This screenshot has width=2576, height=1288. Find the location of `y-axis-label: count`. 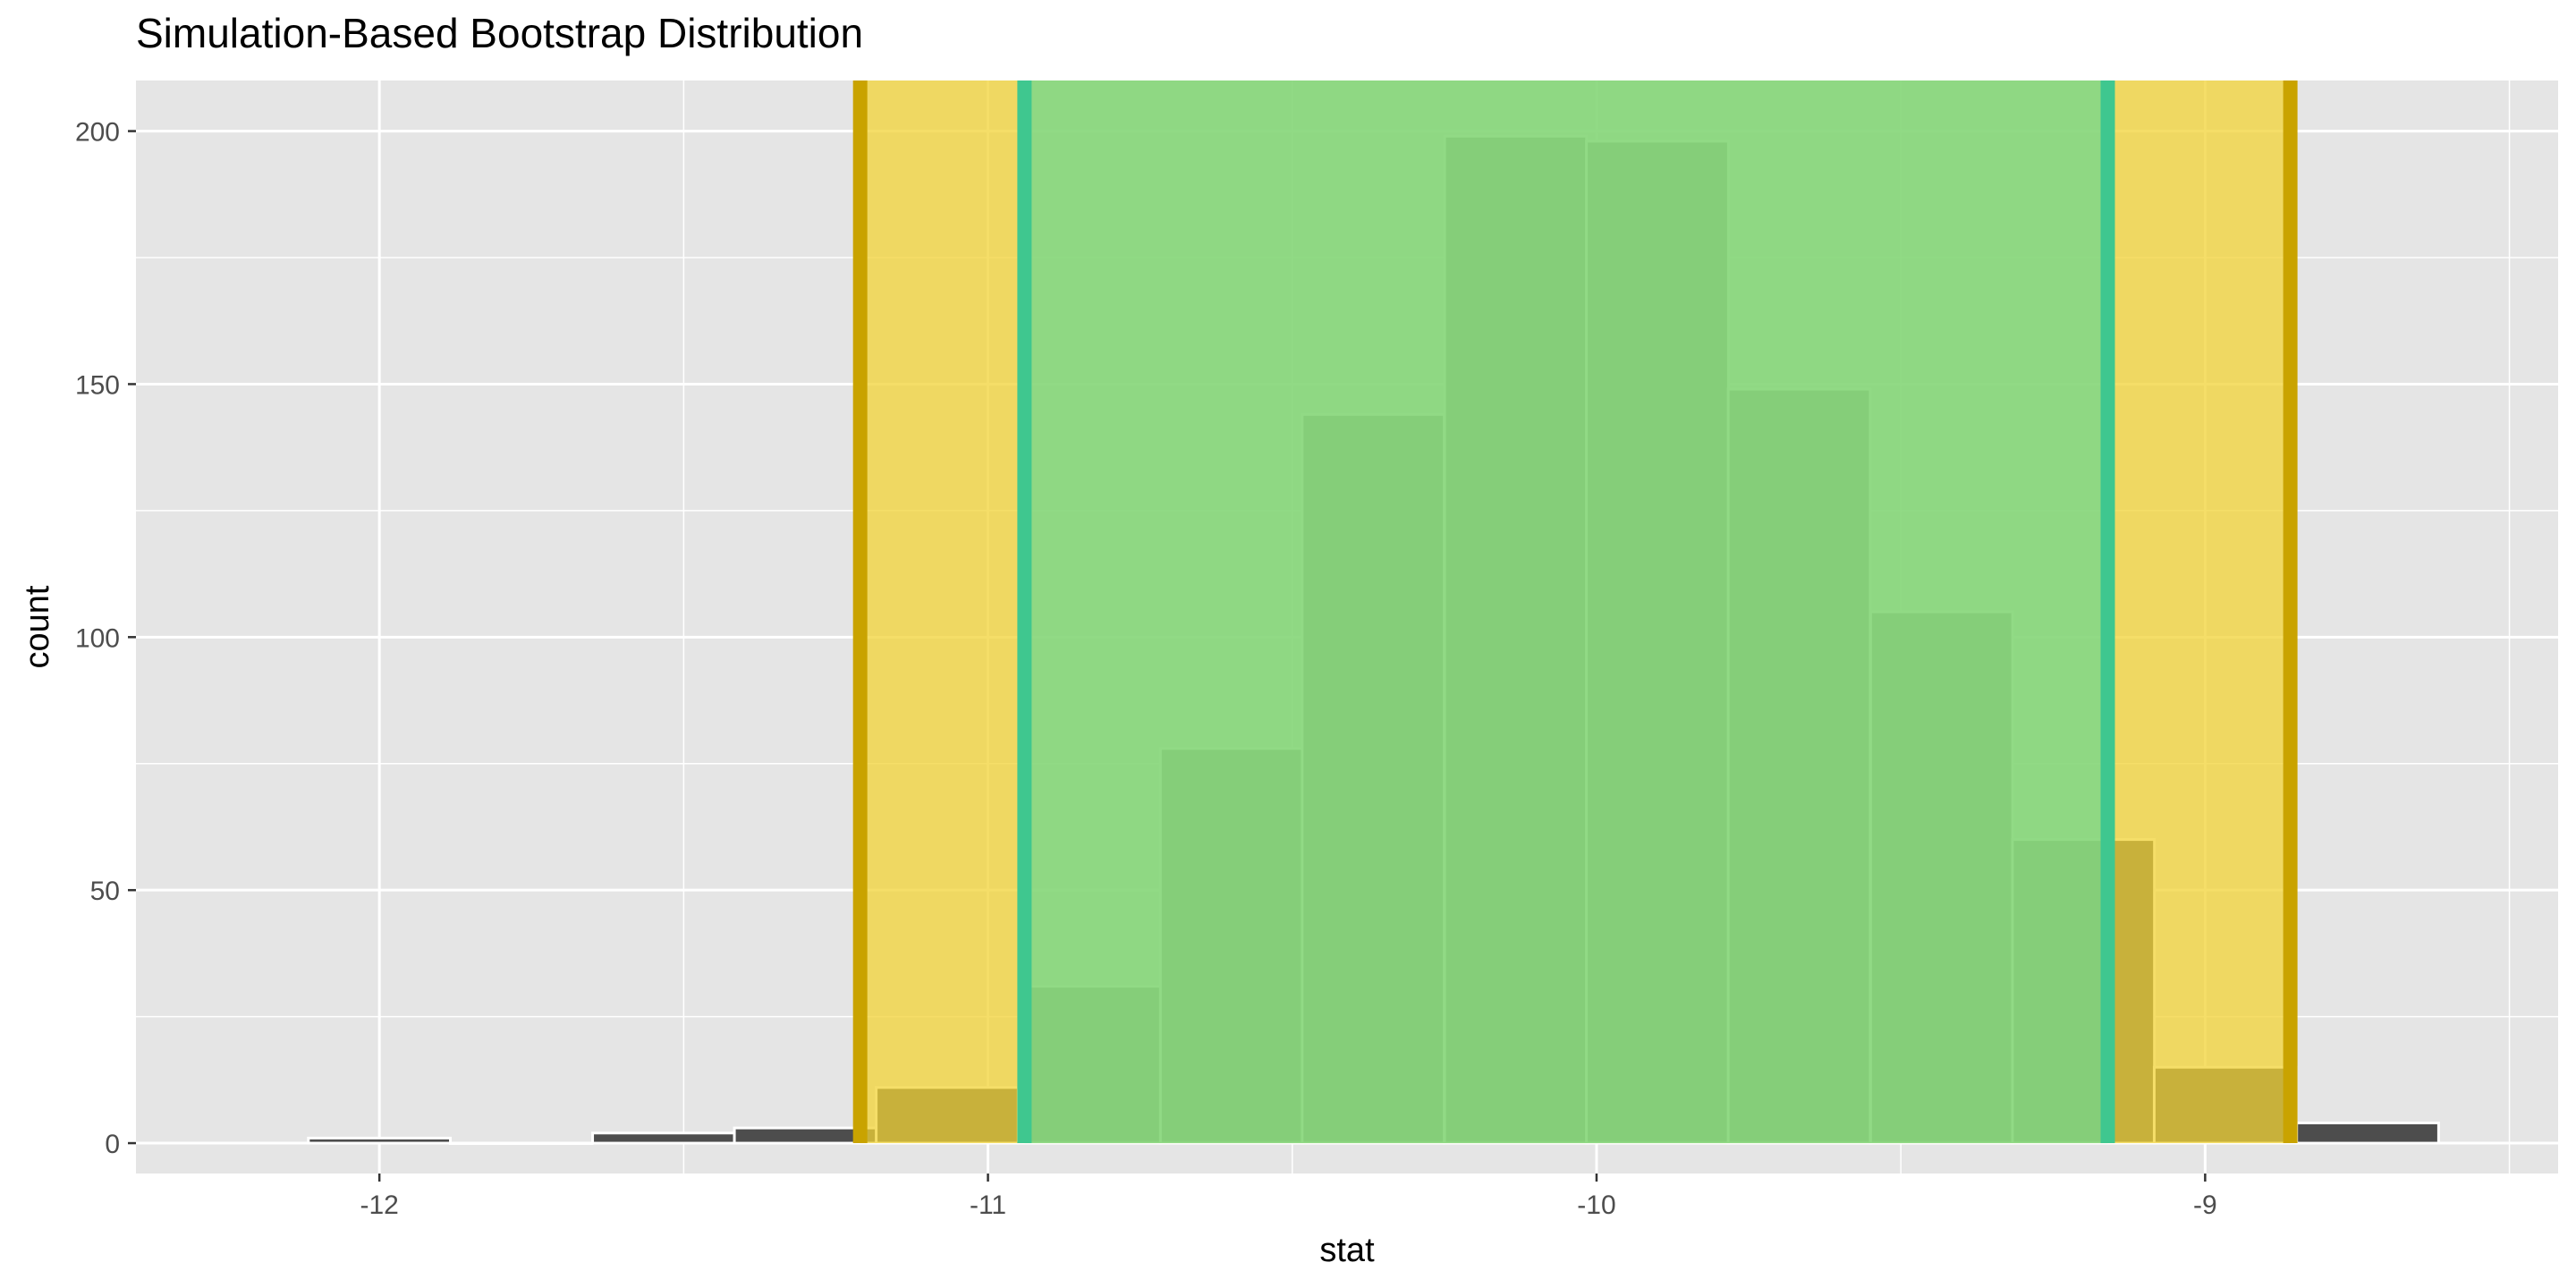

y-axis-label: count is located at coordinates (37, 626).